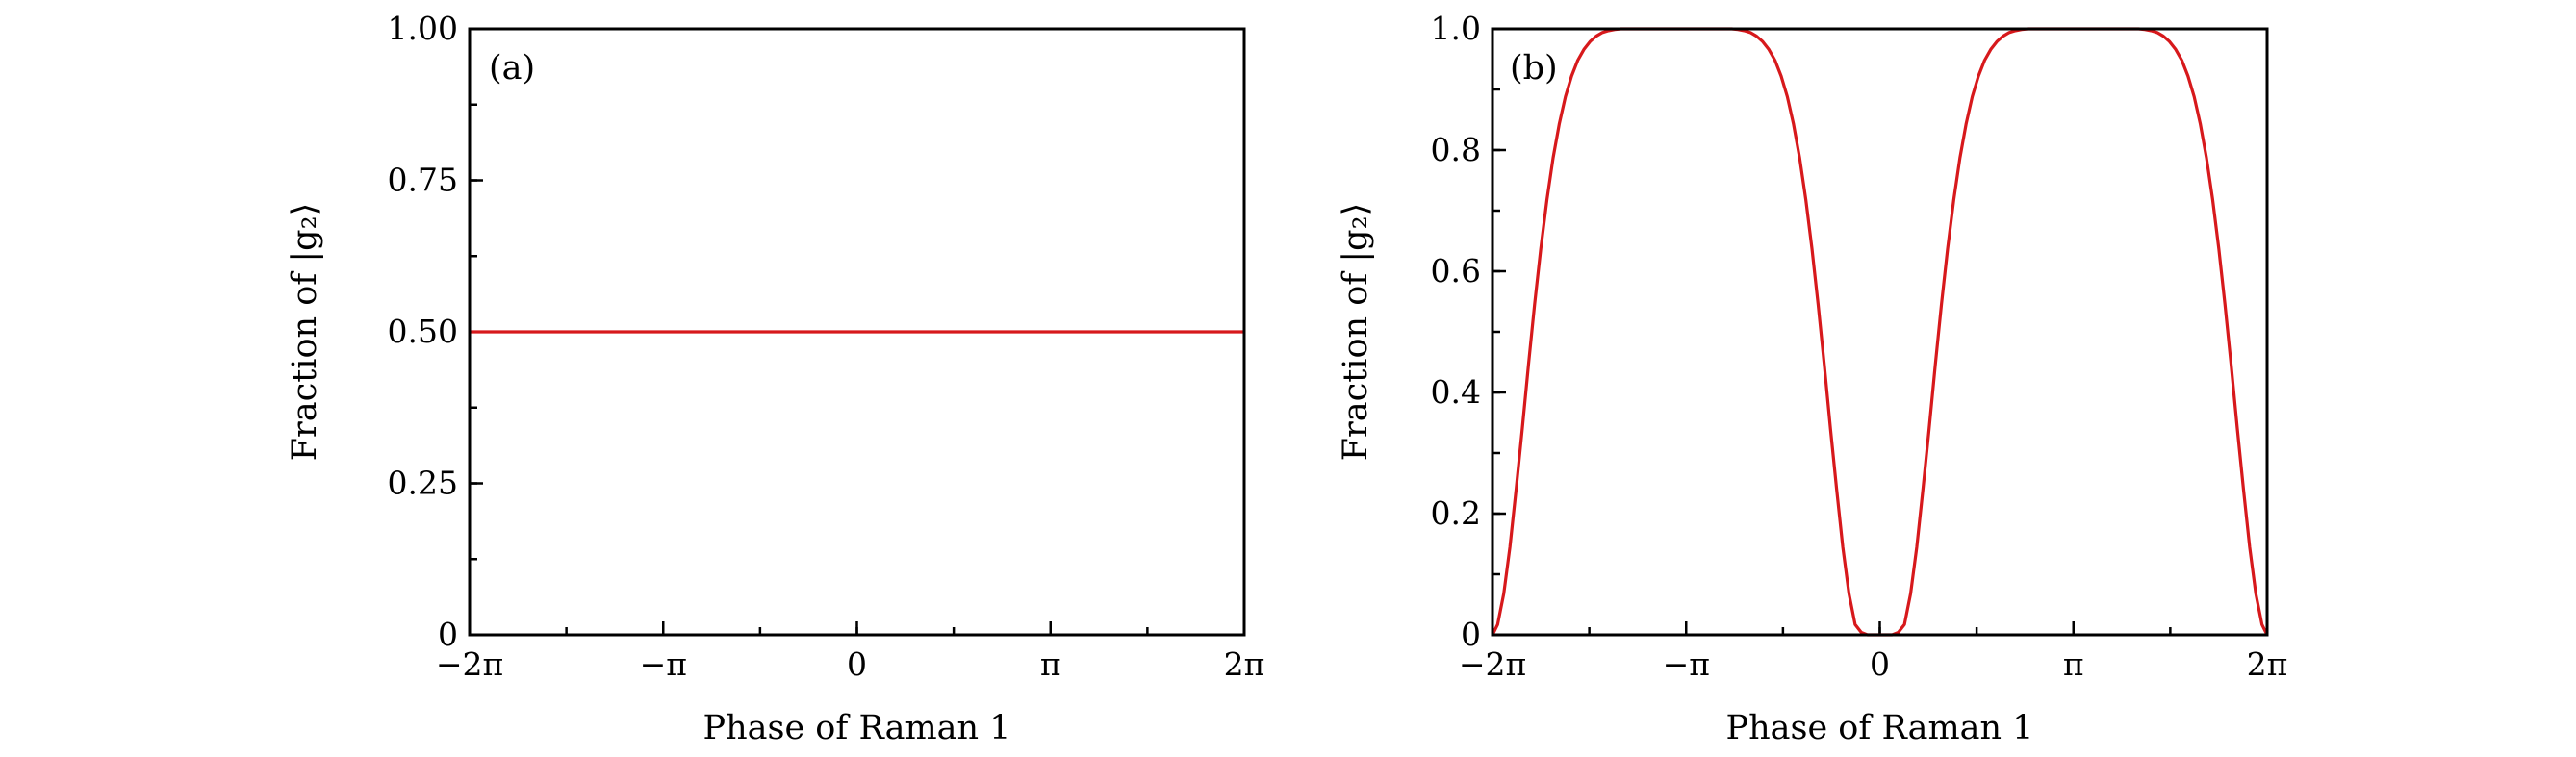 This screenshot has height=757, width=2576. Describe the element at coordinates (1456, 149) in the screenshot. I see `y-tick-label: 0.8` at that location.